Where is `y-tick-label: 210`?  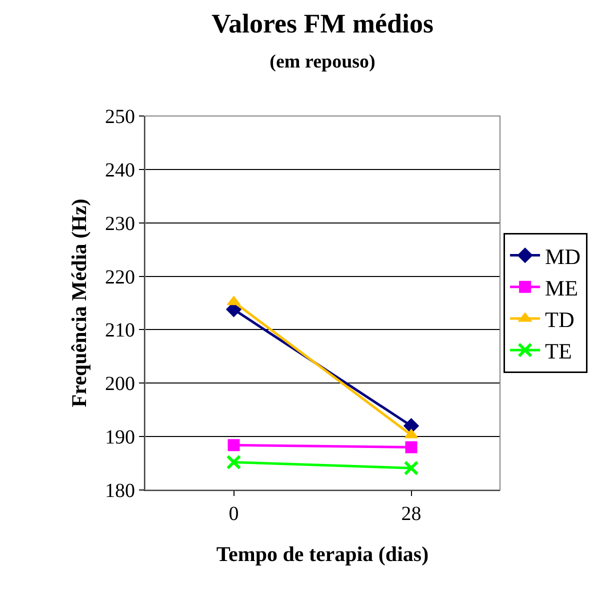 y-tick-label: 210 is located at coordinates (120, 331).